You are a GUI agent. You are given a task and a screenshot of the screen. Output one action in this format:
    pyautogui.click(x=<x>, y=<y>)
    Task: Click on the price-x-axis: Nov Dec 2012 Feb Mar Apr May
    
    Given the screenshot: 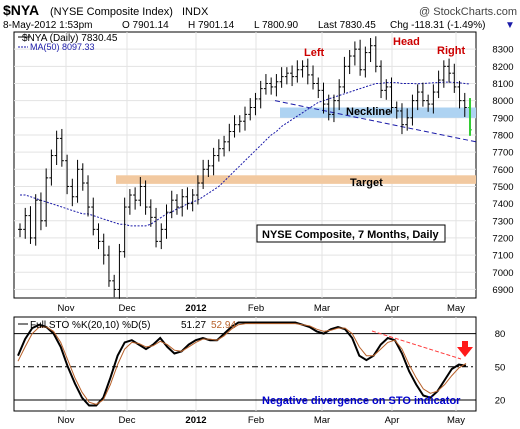 What is the action you would take?
    pyautogui.click(x=262, y=308)
    